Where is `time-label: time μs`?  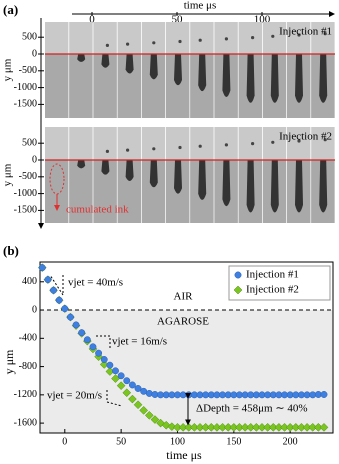 time-label: time μs is located at coordinates (200, 6).